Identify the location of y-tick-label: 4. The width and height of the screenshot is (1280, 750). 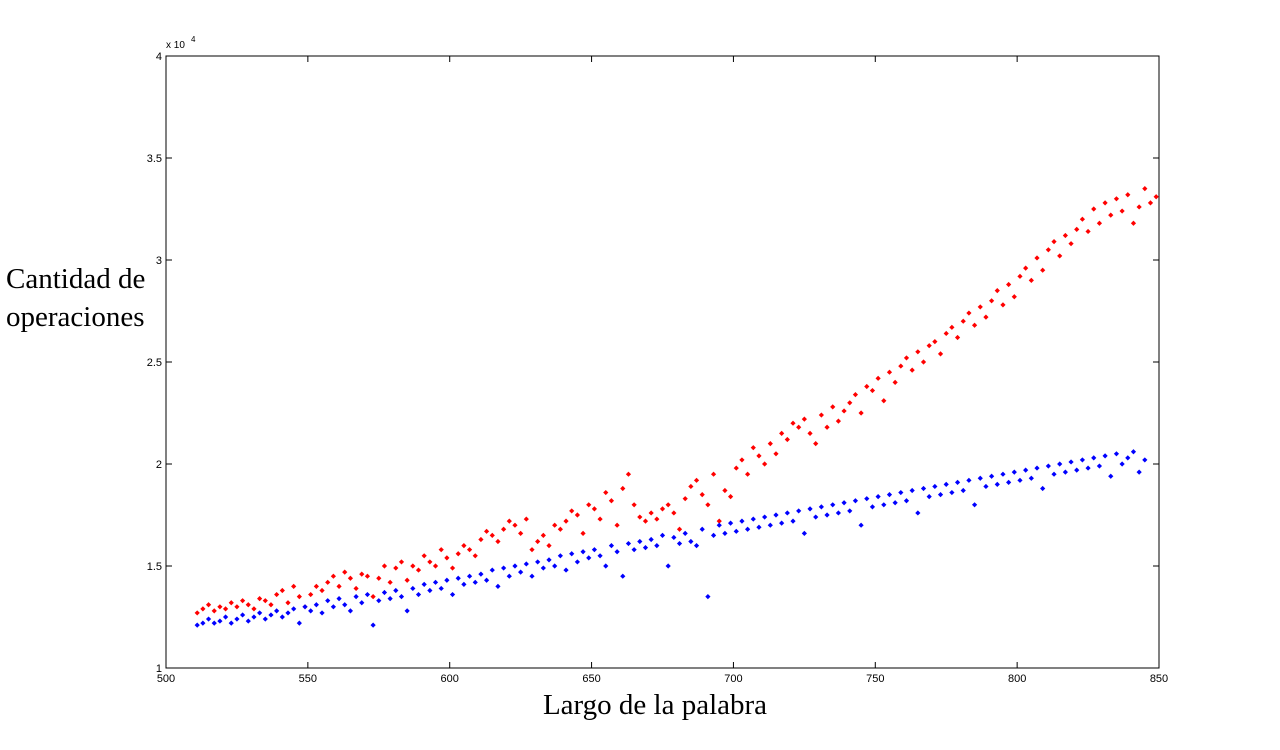
(159, 57).